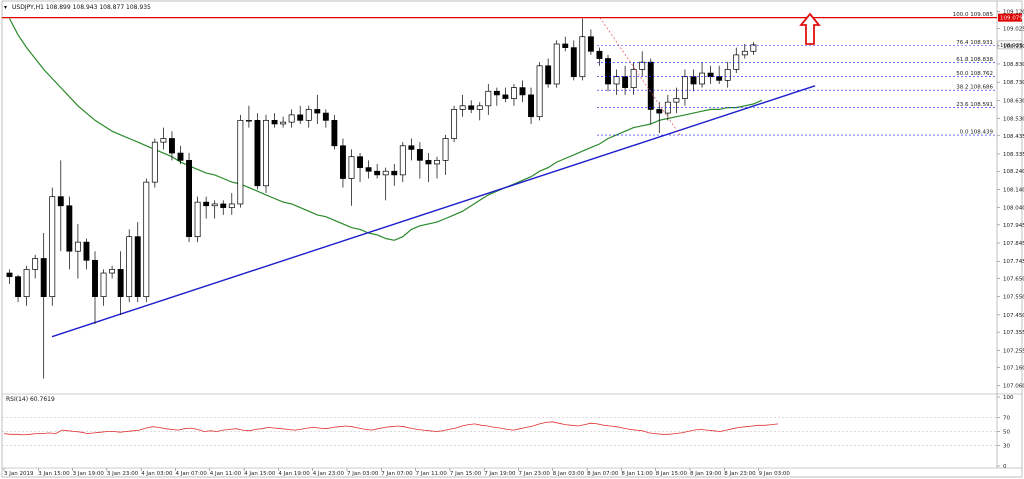 This screenshot has width=1024, height=479. What do you see at coordinates (775, 474) in the screenshot?
I see `time-tick-label: 9 Jan 03:00` at bounding box center [775, 474].